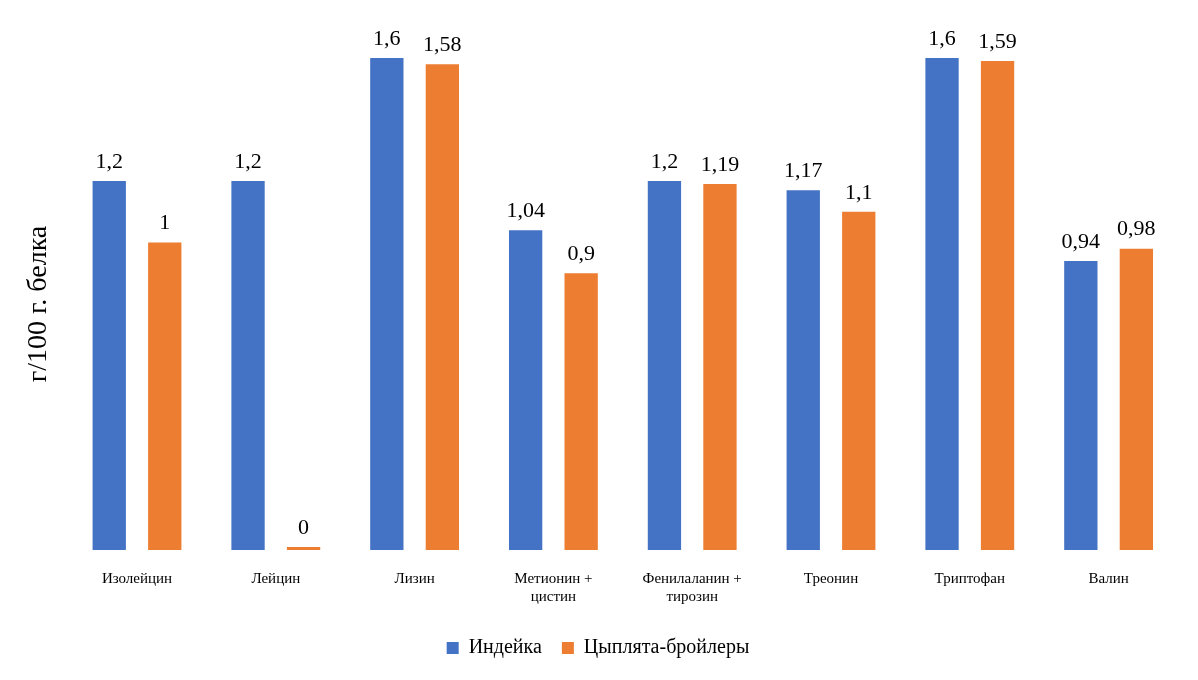 The image size is (1198, 680). What do you see at coordinates (414, 577) in the screenshot?
I see `x-tick-label: Лизин` at bounding box center [414, 577].